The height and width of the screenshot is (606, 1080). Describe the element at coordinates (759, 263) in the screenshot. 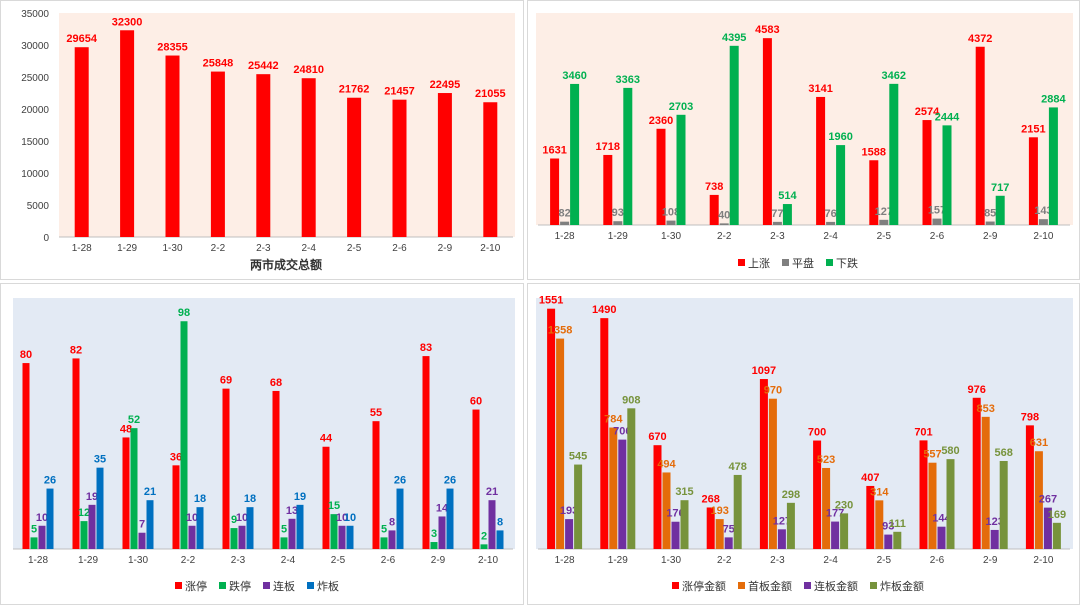

I see `legend-label: 上涨` at that location.